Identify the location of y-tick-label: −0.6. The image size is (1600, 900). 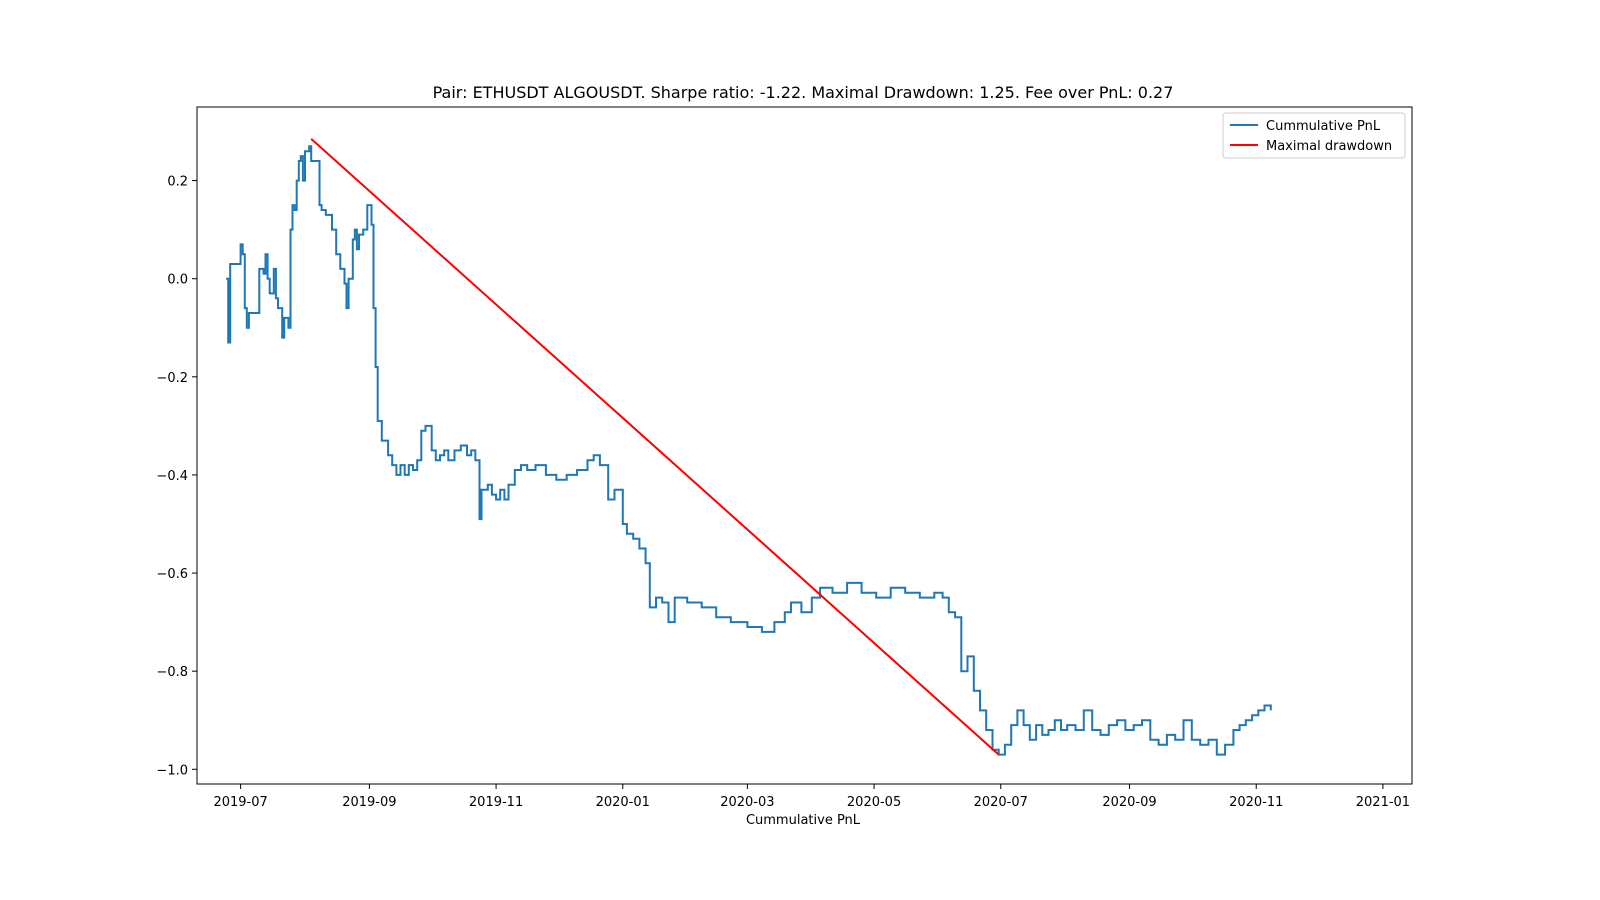
(172, 574).